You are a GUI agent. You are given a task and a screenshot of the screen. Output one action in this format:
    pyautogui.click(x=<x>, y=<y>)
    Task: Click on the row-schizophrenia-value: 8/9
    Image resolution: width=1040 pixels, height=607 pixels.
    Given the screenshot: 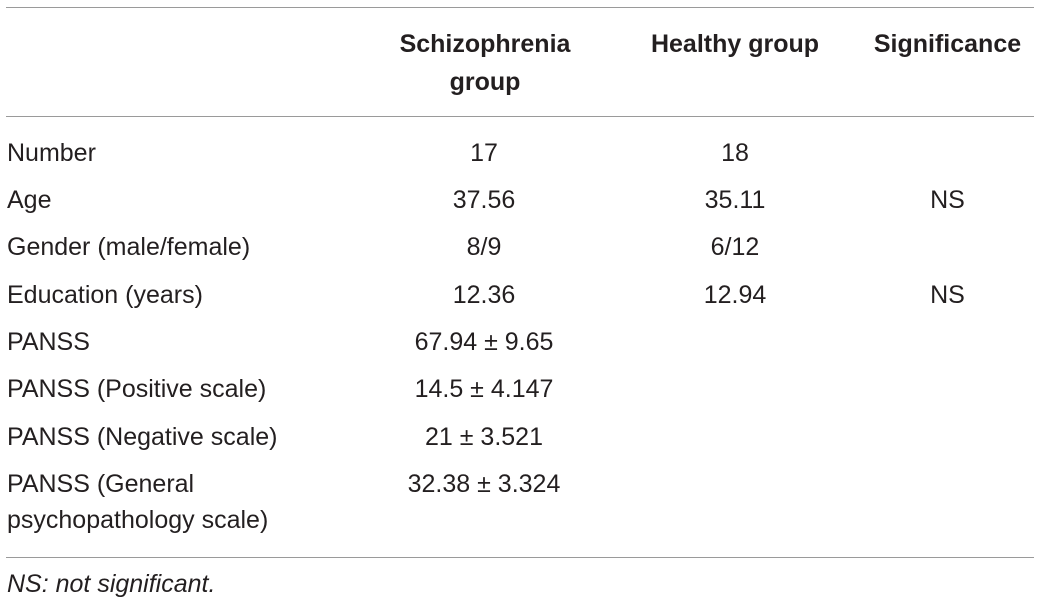 What is the action you would take?
    pyautogui.click(x=484, y=247)
    